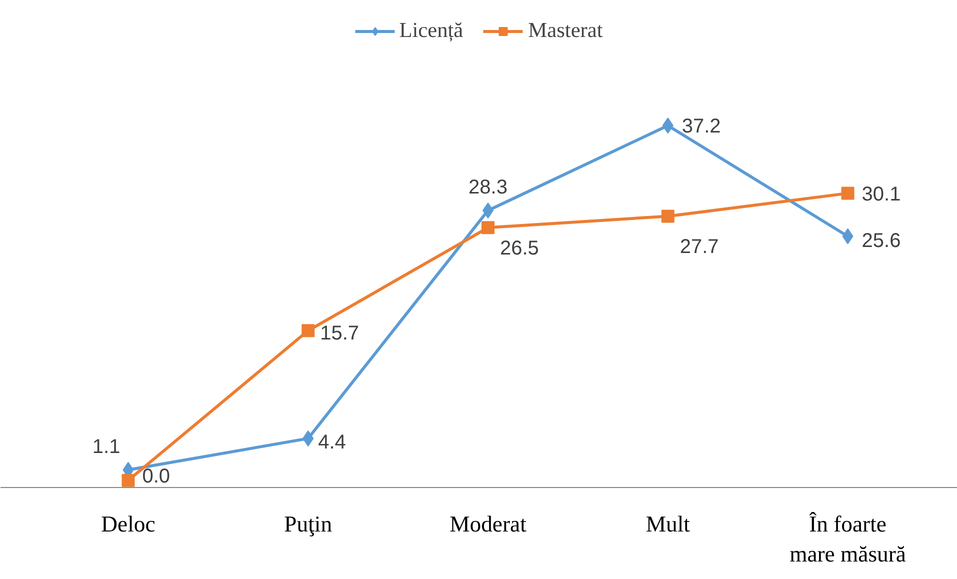 The image size is (957, 579). What do you see at coordinates (848, 539) in the screenshot?
I see `x-tick-label: În foarte mare măsură` at bounding box center [848, 539].